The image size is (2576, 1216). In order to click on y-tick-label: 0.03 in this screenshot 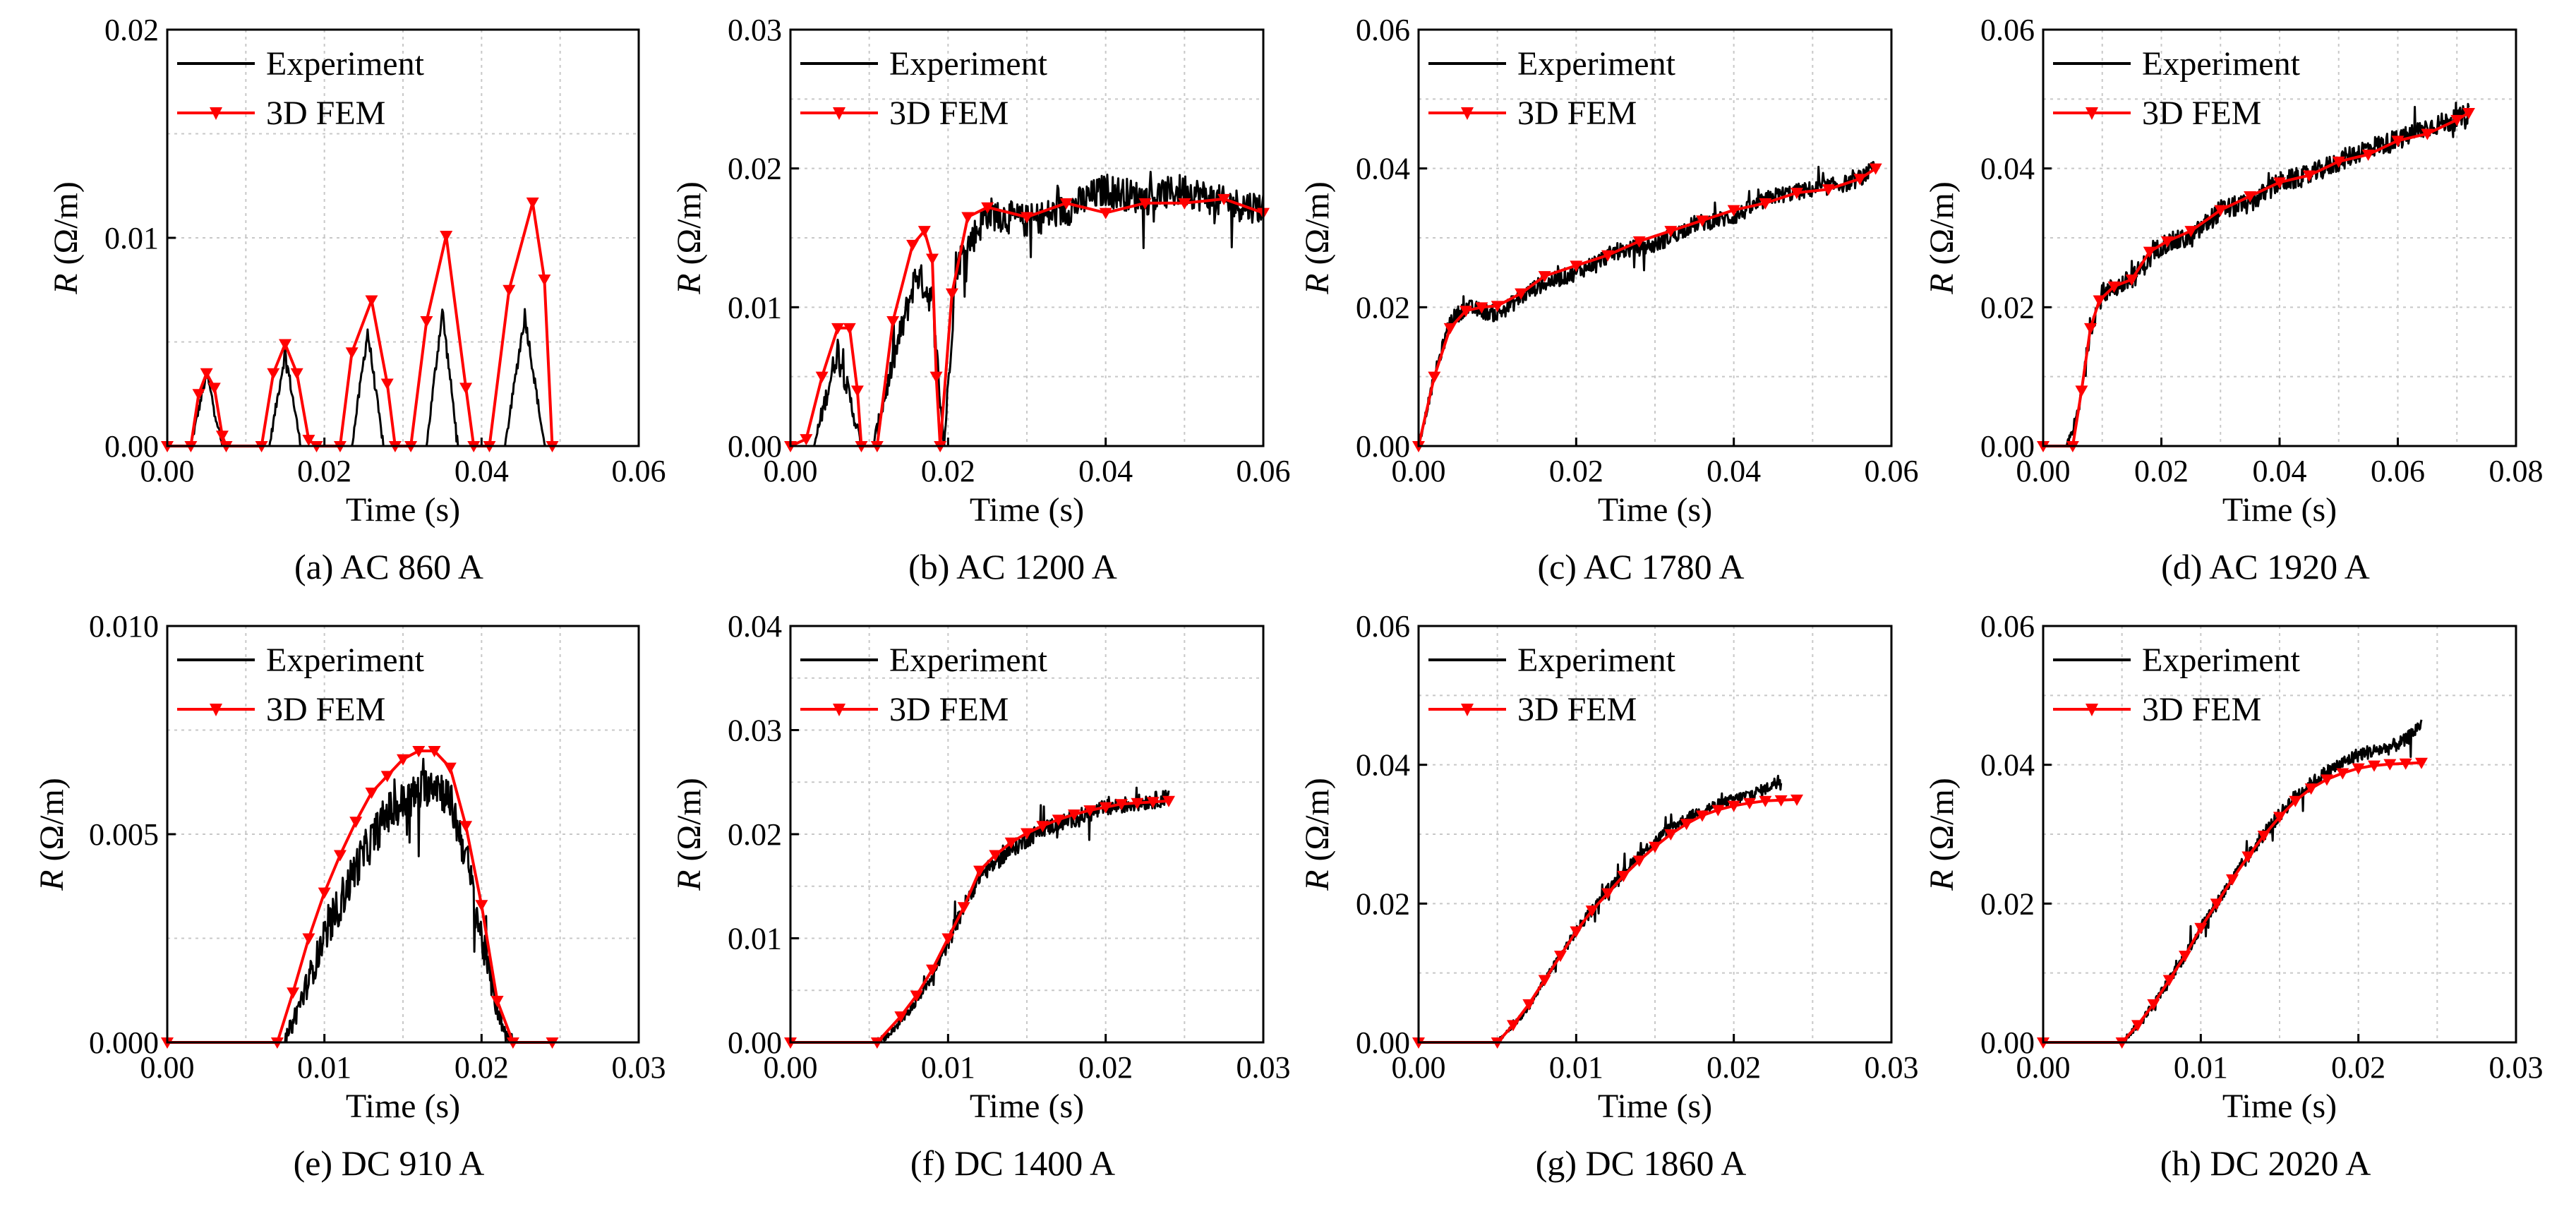, I will do `click(755, 731)`.